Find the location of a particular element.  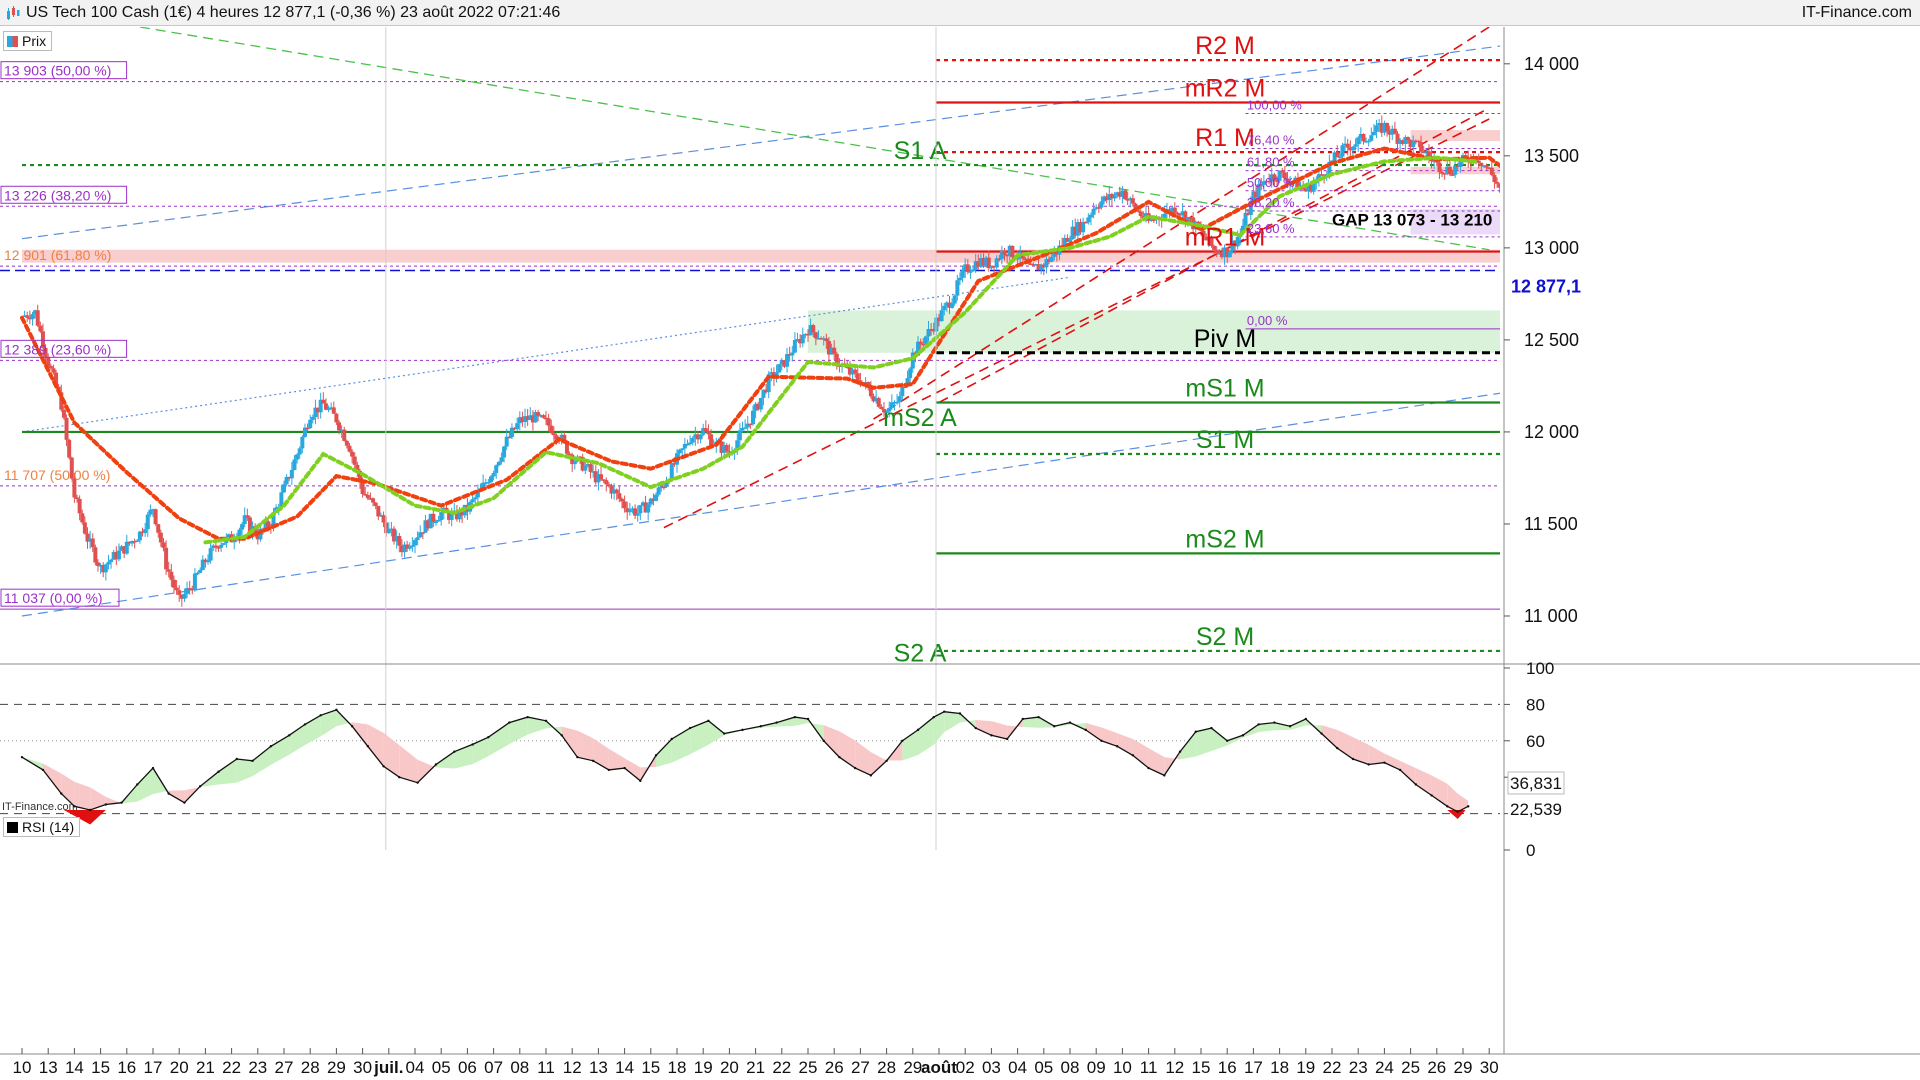

rsi-legend-label: RSI (14) is located at coordinates (48, 827).